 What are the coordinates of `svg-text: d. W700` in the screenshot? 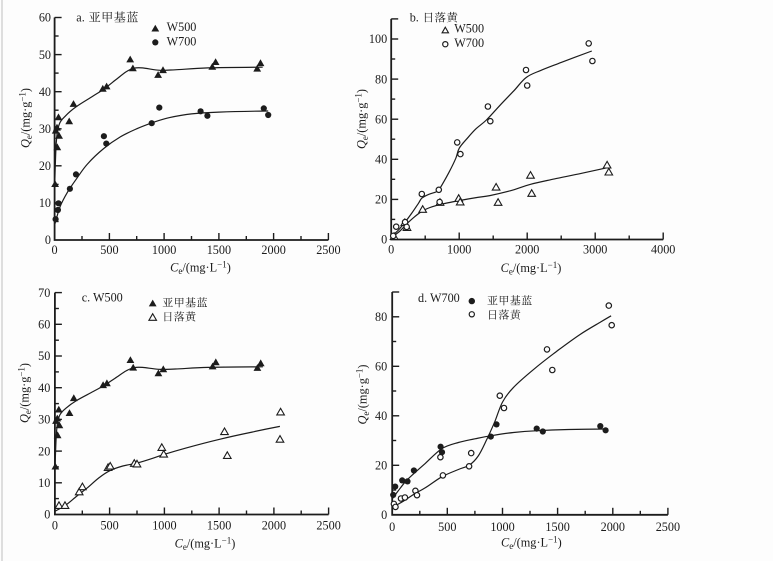 It's located at (439, 298).